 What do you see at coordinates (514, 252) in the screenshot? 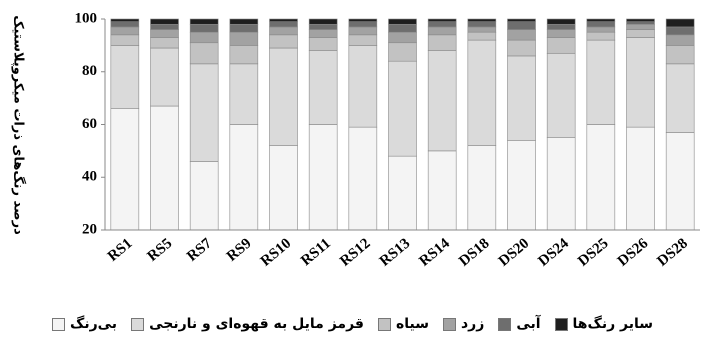
I see `x-tick-label: DS20` at bounding box center [514, 252].